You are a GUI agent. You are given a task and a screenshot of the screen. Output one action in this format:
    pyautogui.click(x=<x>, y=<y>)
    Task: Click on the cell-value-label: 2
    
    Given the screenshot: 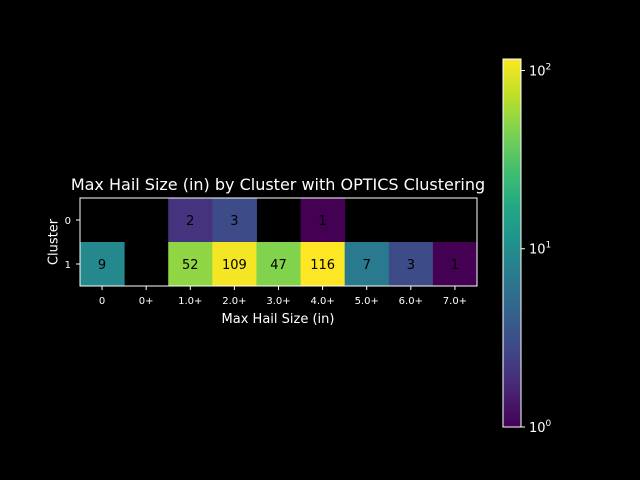 What is the action you would take?
    pyautogui.click(x=190, y=221)
    